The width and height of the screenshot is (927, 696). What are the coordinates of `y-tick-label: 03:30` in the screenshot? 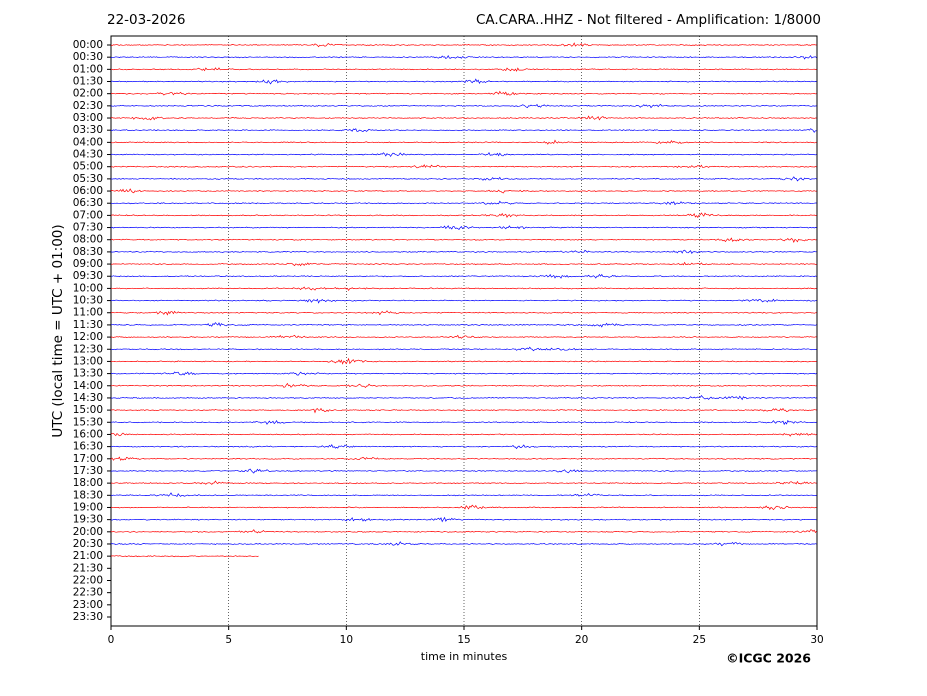 It's located at (88, 130).